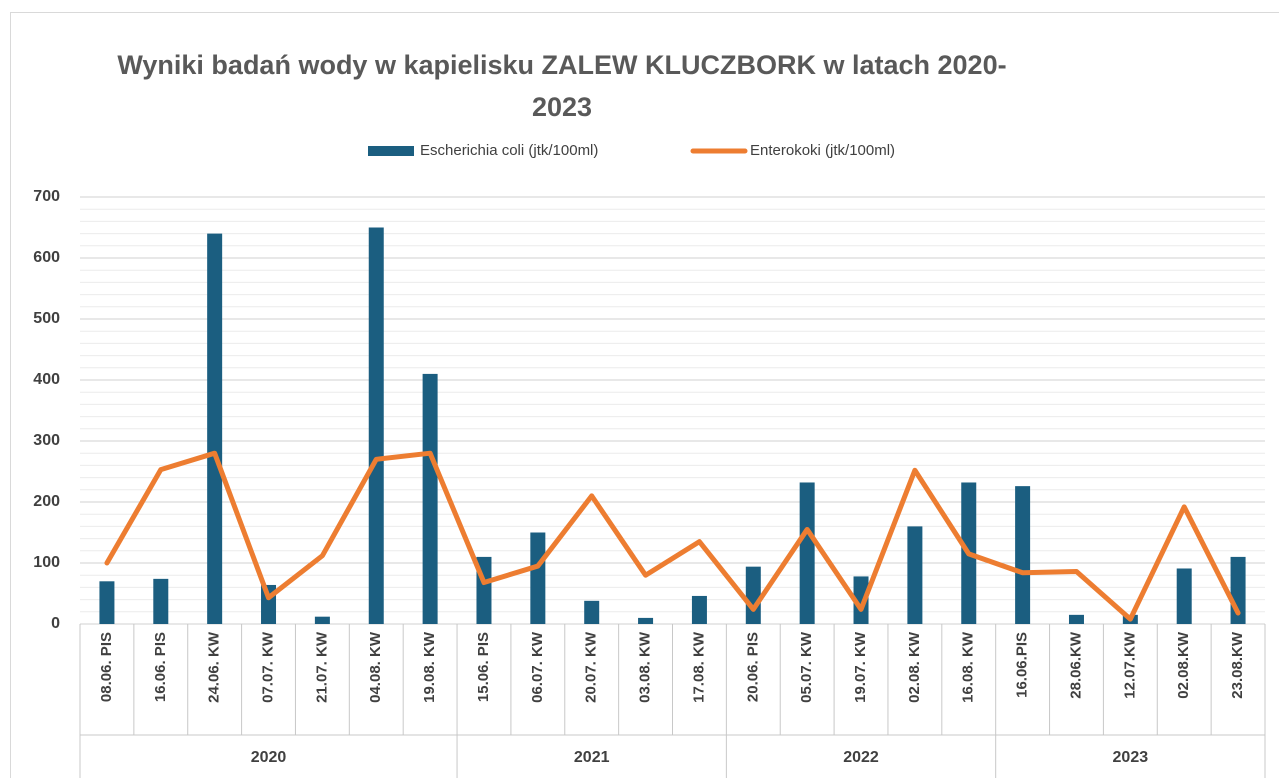 The image size is (1279, 778). I want to click on y-tick-label: 300, so click(46, 440).